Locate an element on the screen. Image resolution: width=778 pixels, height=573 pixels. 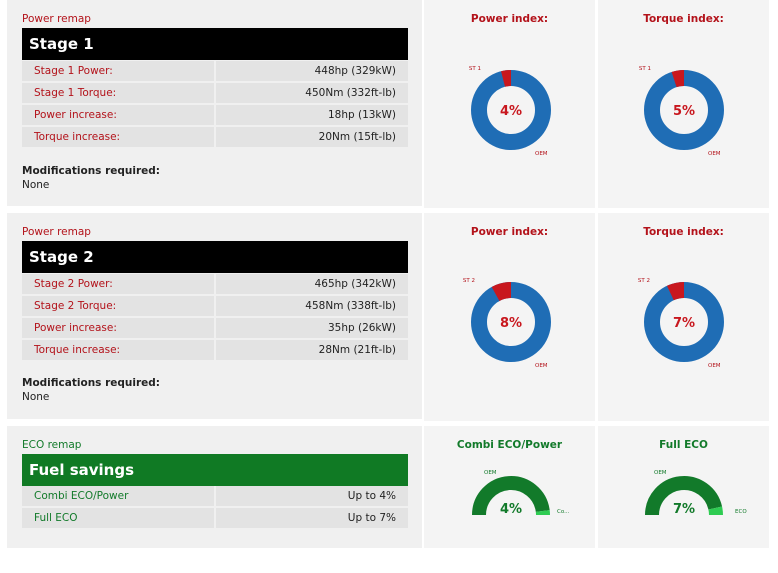
row-value: 20Nm (15ft-lb) is located at coordinates (312, 137).